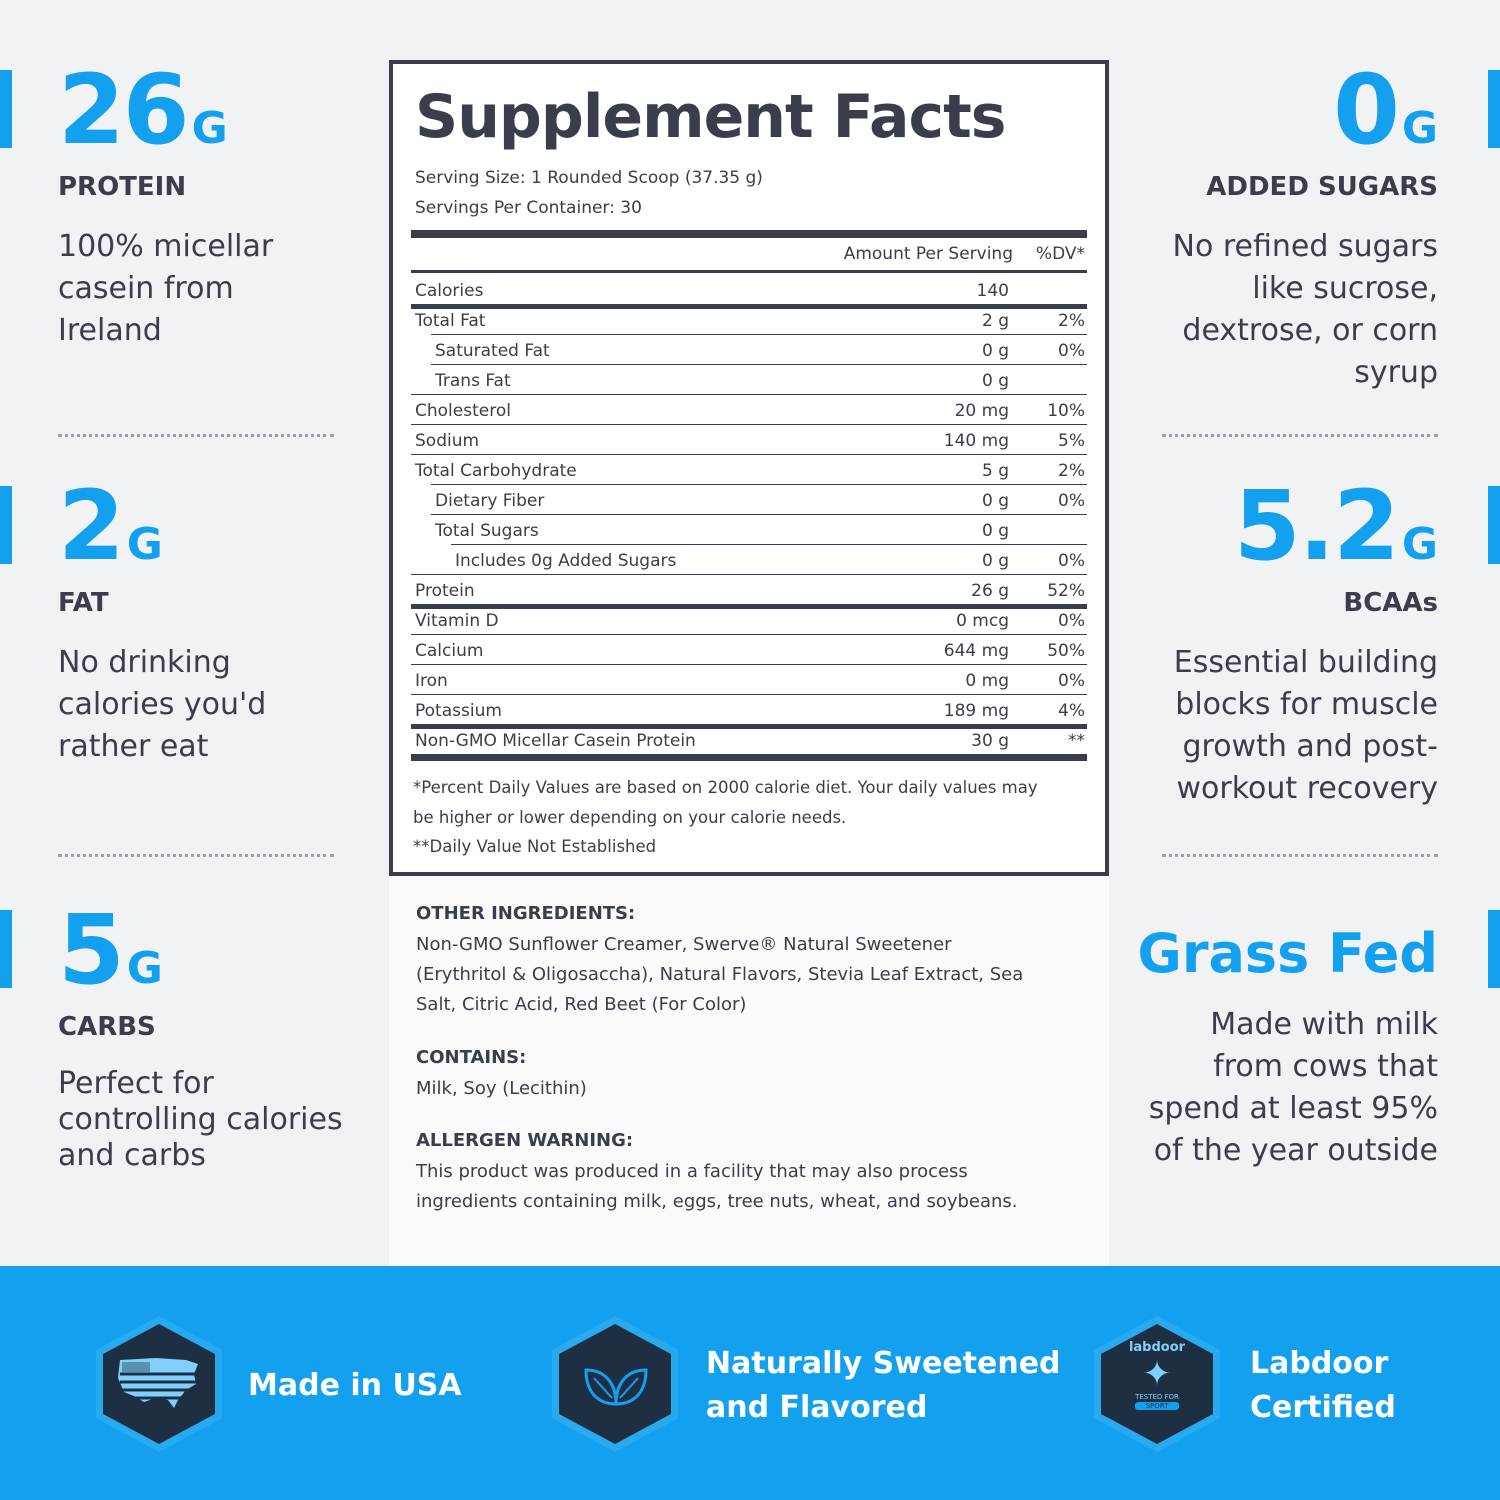 This screenshot has width=1500, height=1500. Describe the element at coordinates (501, 1088) in the screenshot. I see `contains-text: Milk, Soy (Lecithin)` at that location.